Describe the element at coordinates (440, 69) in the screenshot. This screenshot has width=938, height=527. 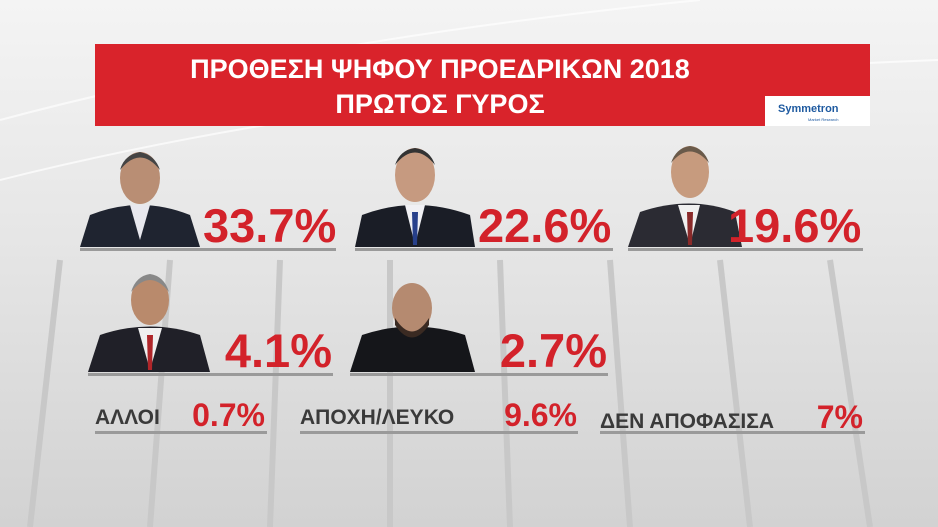
I see `title-line: ΠΡΟΘΕΣΗ ΨΗΦΟΥ ΠΡΟΕΔΡΙΚΩΝ 2018` at that location.